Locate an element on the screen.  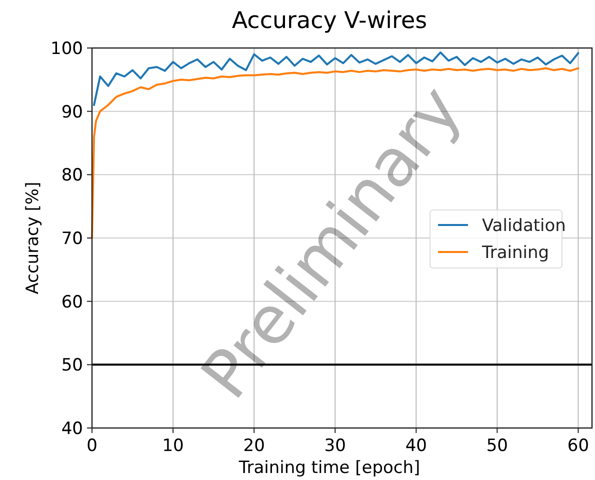
y-tick-label: 100 is located at coordinates (66, 48).